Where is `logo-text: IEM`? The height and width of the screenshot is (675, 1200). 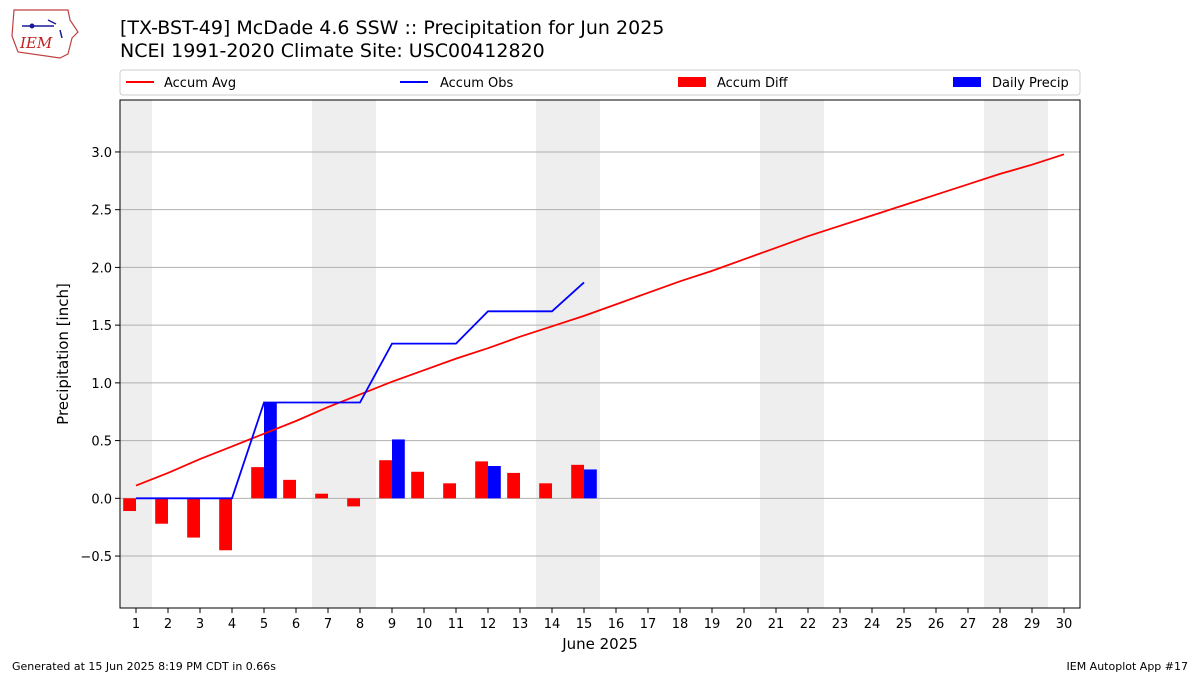 logo-text: IEM is located at coordinates (36, 43).